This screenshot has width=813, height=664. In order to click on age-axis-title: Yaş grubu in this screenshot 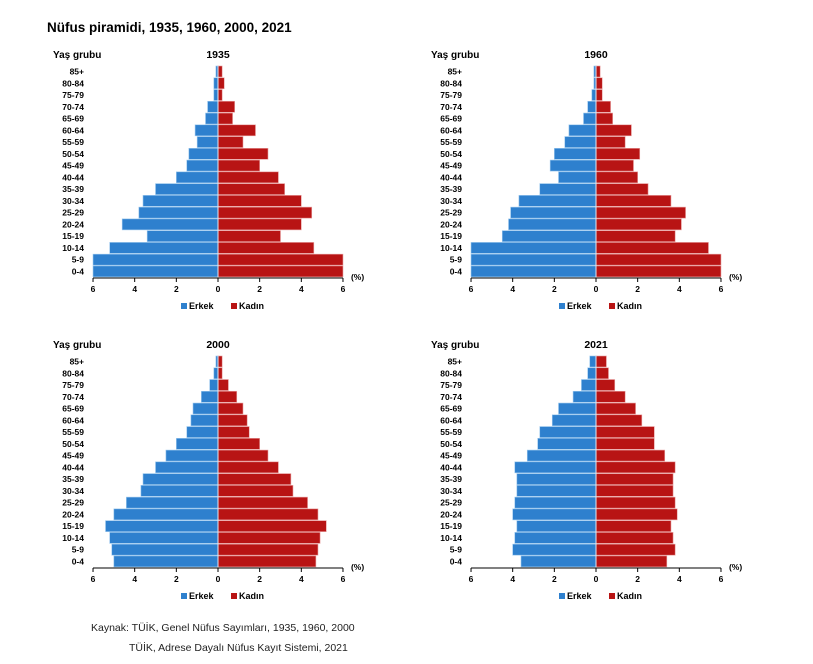, I will do `click(77, 345)`.